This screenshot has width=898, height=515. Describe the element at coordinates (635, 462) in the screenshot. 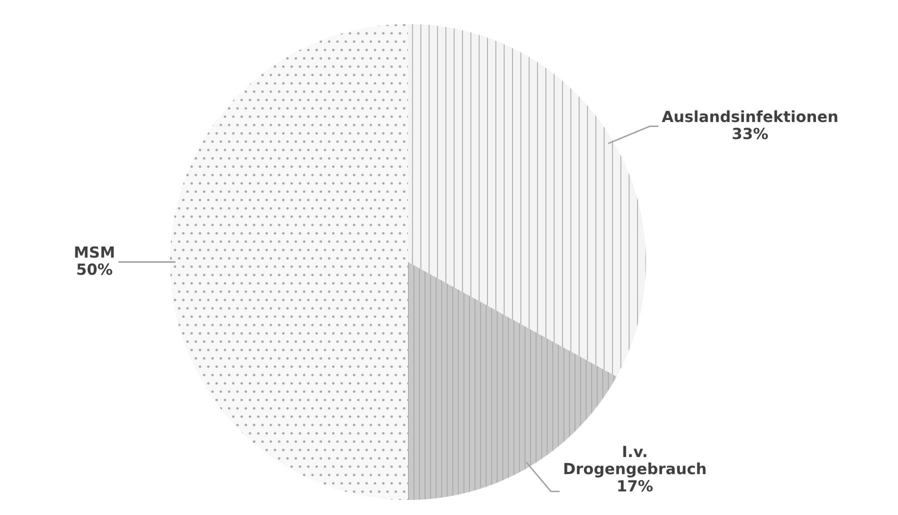

I see `slice-label: I.v. Drogengebrauch` at that location.